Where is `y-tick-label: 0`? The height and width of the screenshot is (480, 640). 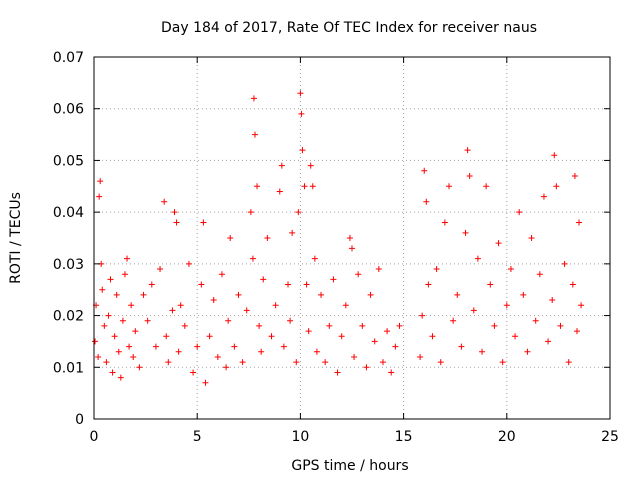
y-tick-label: 0 is located at coordinates (79, 420).